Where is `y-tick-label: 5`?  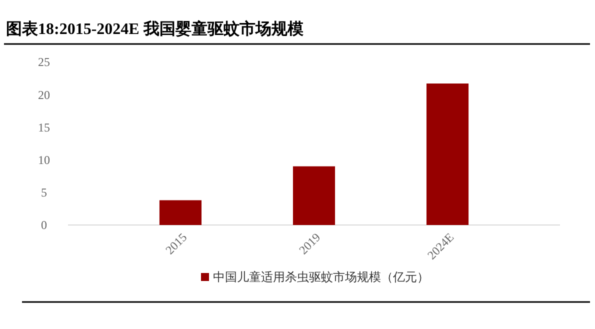
y-tick-label: 5 is located at coordinates (44, 193).